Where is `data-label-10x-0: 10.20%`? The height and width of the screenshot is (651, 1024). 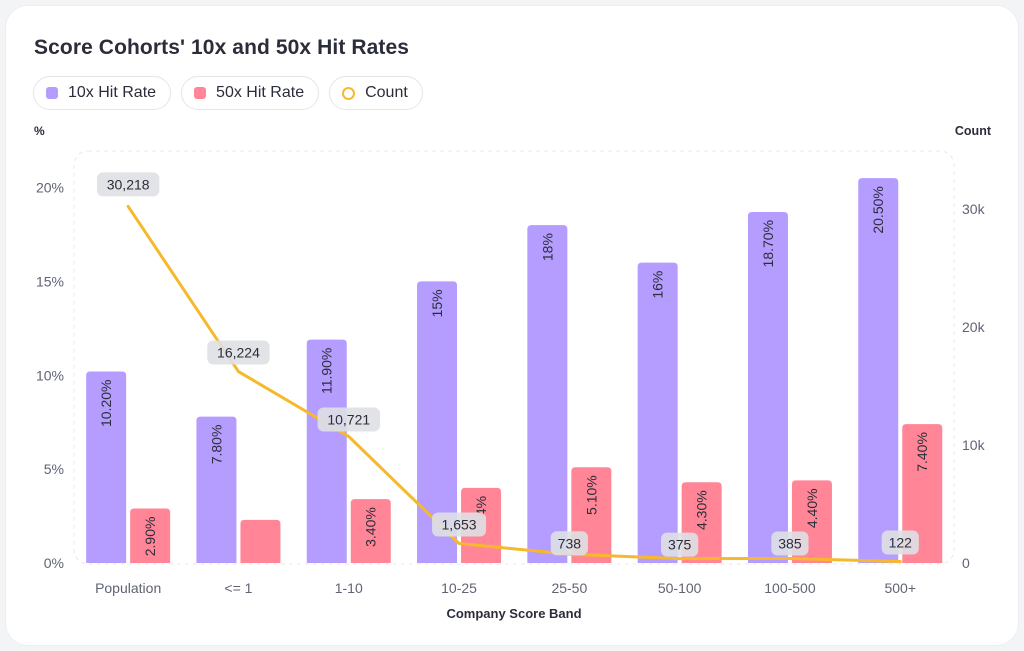 data-label-10x-0: 10.20% is located at coordinates (106, 403).